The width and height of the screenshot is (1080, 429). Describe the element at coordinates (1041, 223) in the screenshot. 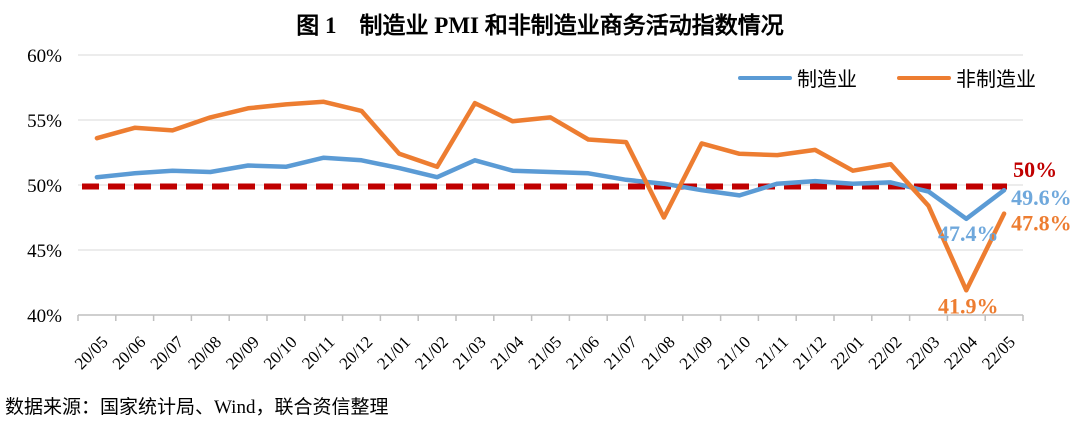

I see `annotation-47-8pct: 47.8%` at that location.